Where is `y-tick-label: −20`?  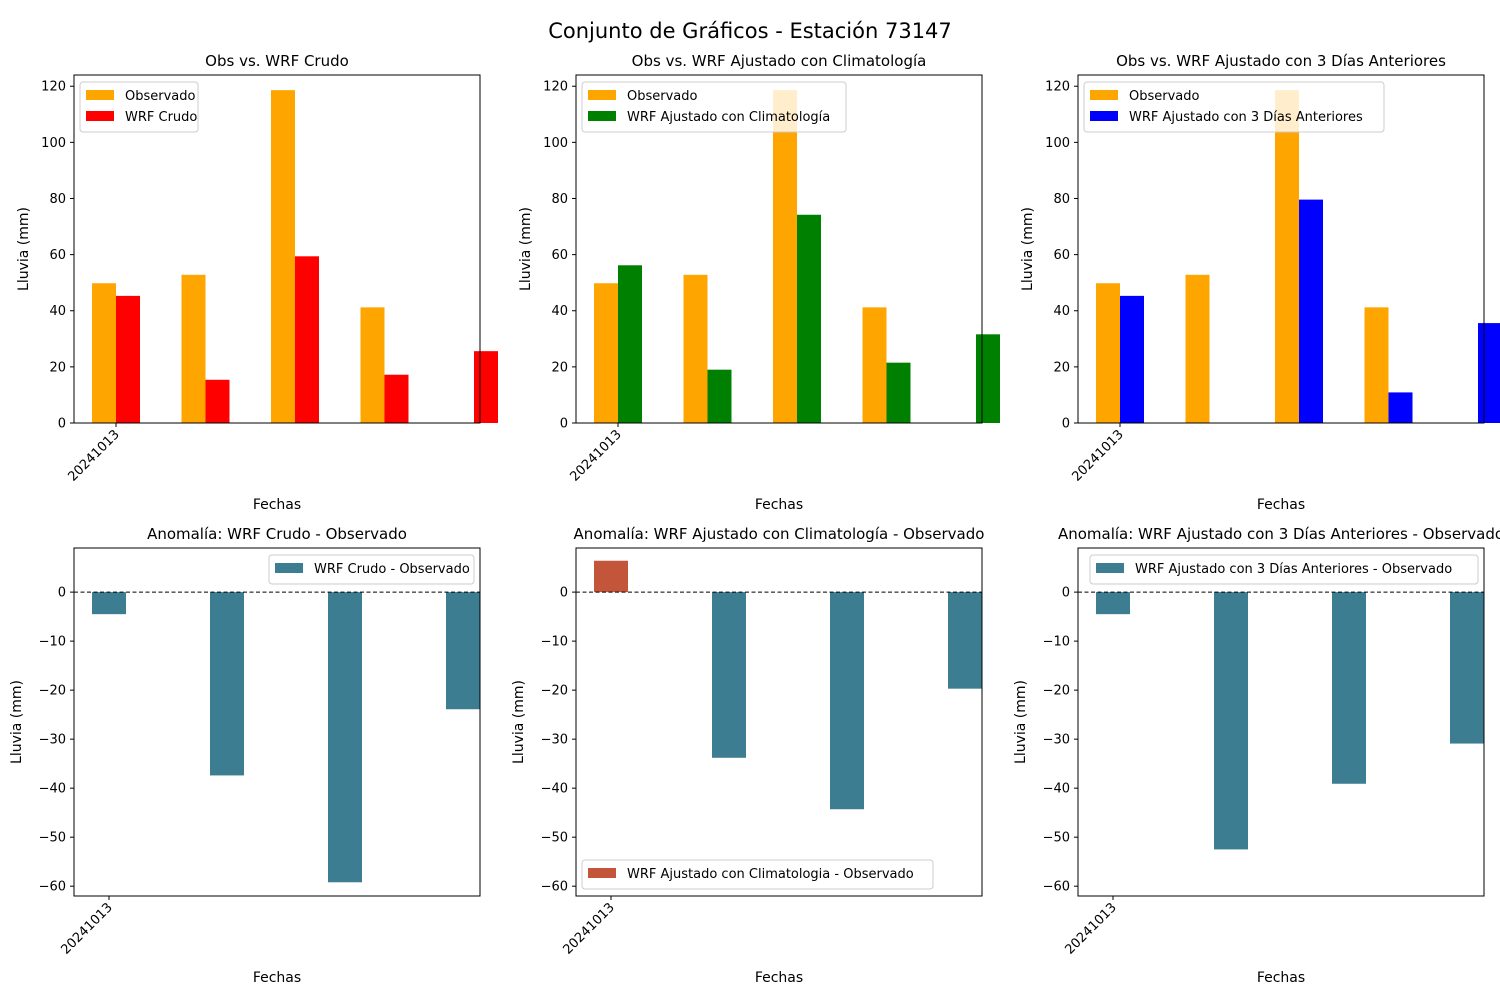
y-tick-label: −20 is located at coordinates (1056, 691).